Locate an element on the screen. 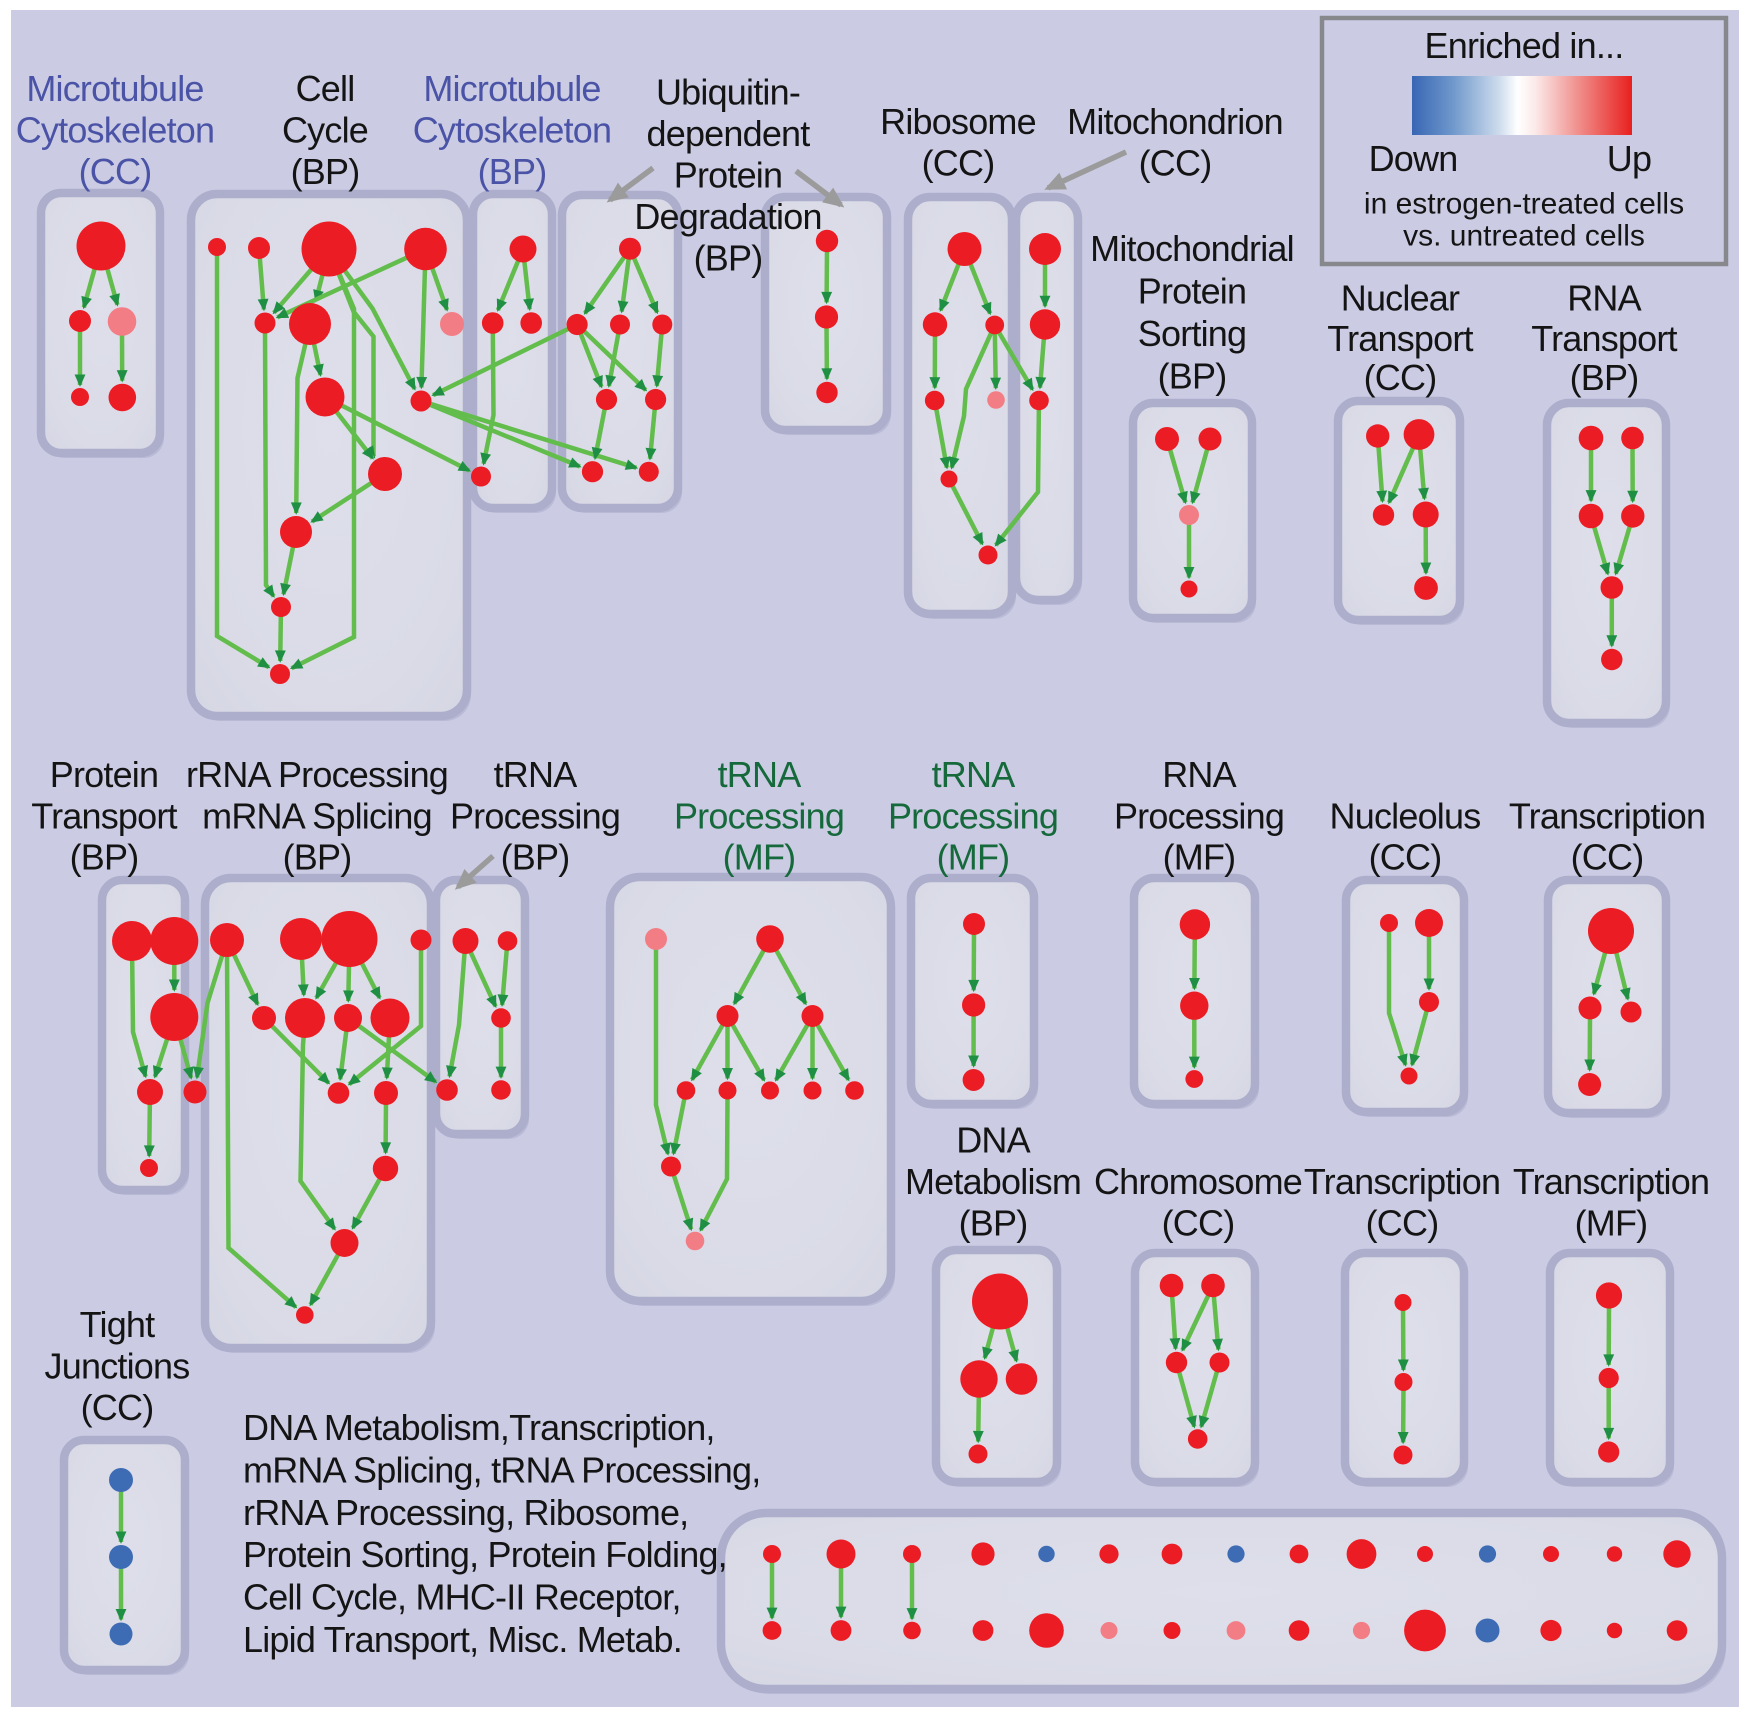 This screenshot has height=1715, width=1750. svg-text: Tight is located at coordinates (117, 1324).